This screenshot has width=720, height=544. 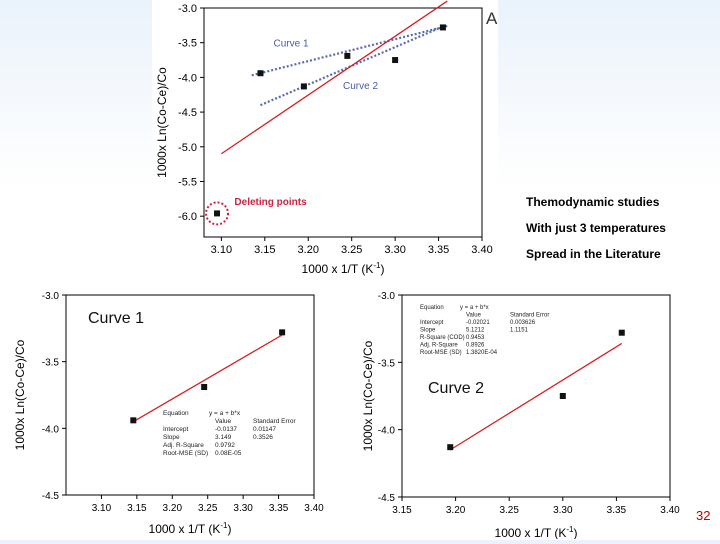 I want to click on side-note-2: With just 3 temperatures, so click(x=596, y=228).